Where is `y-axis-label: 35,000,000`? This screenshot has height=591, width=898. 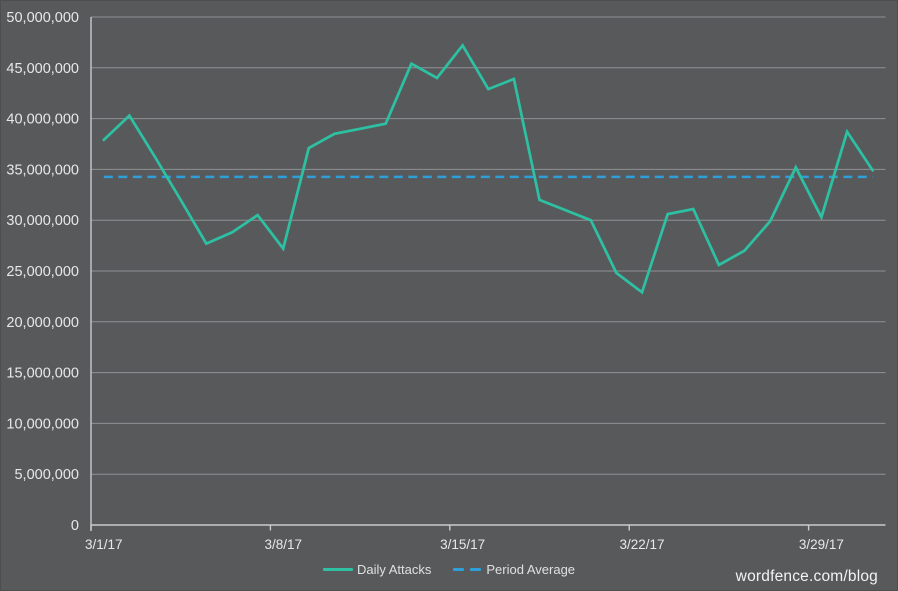 y-axis-label: 35,000,000 is located at coordinates (42, 170).